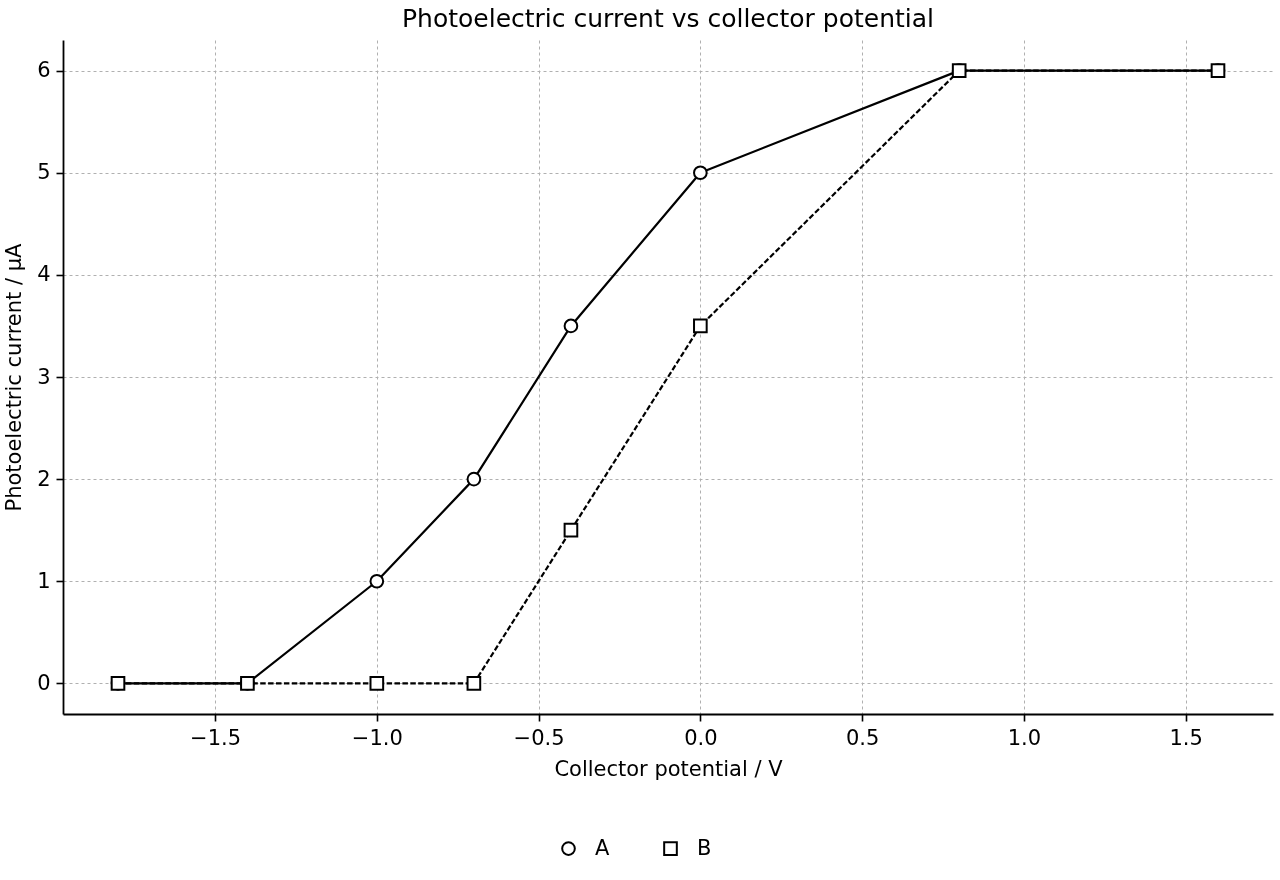  What do you see at coordinates (216, 737) in the screenshot?
I see `x-tick-label: −1.5` at bounding box center [216, 737].